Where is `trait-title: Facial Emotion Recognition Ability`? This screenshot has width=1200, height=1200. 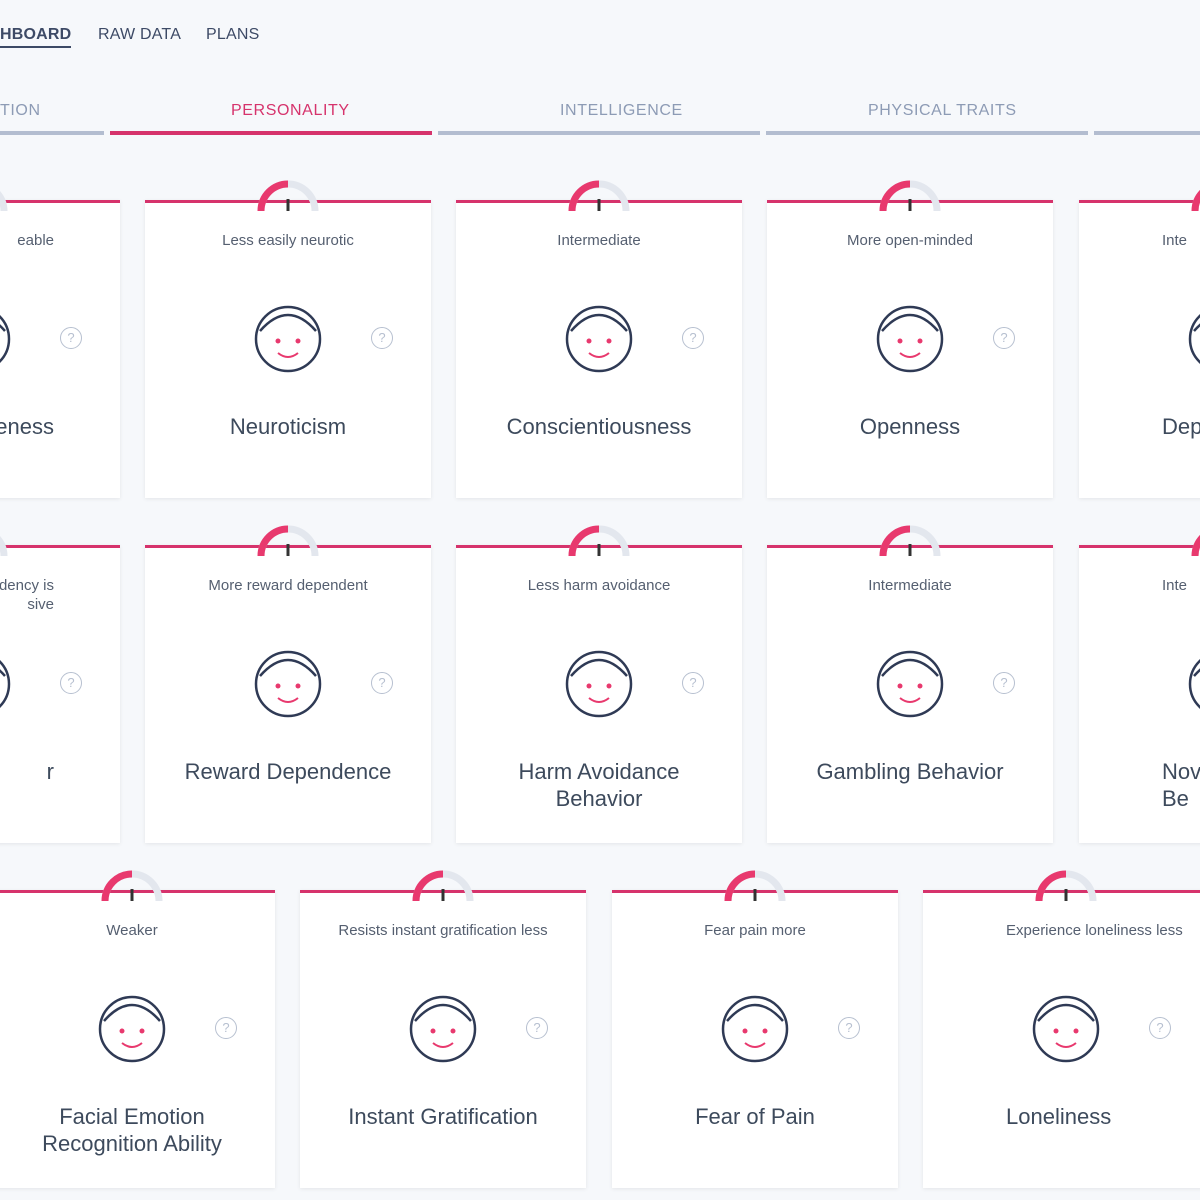
trait-title: Facial Emotion Recognition Ability is located at coordinates (132, 1130).